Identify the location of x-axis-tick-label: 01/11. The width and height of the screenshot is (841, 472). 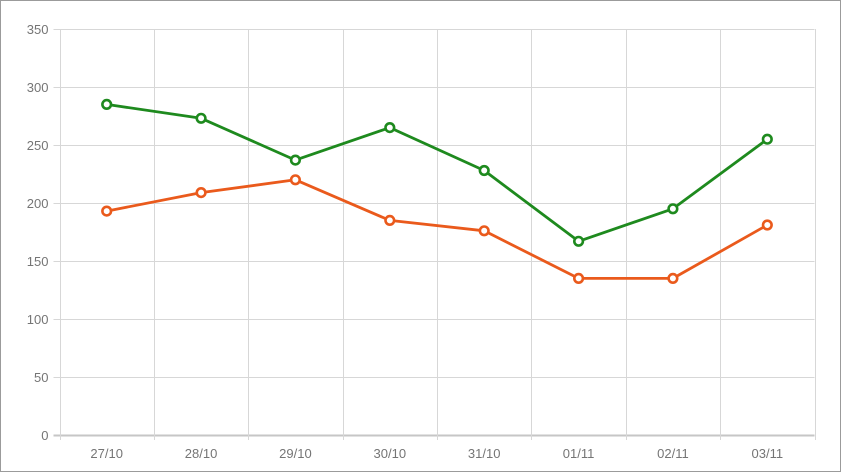
(579, 453).